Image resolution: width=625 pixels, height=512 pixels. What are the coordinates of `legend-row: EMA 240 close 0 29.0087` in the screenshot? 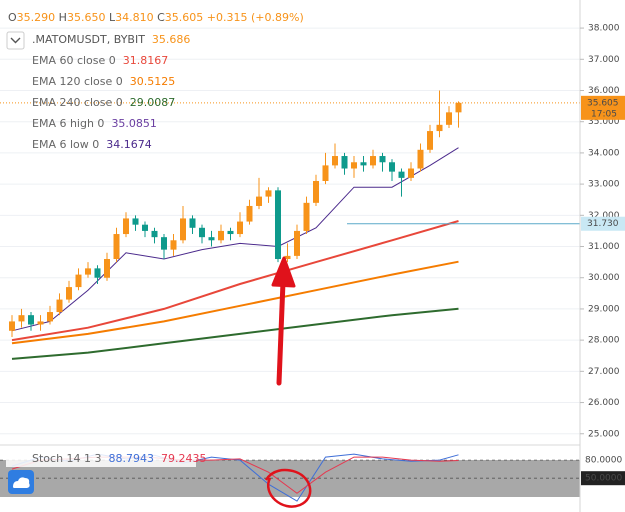 It's located at (103, 102).